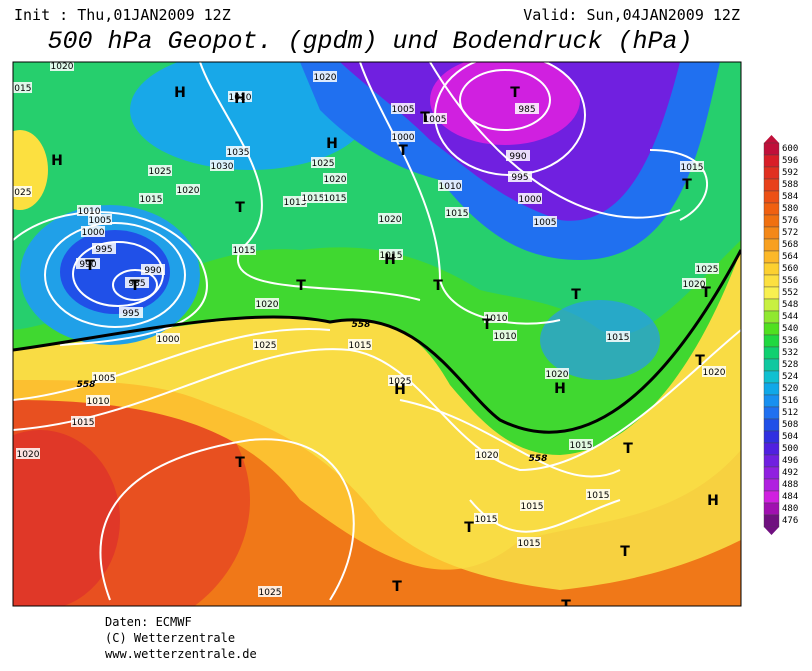  I want to click on isobar-label: 985, so click(526, 110).